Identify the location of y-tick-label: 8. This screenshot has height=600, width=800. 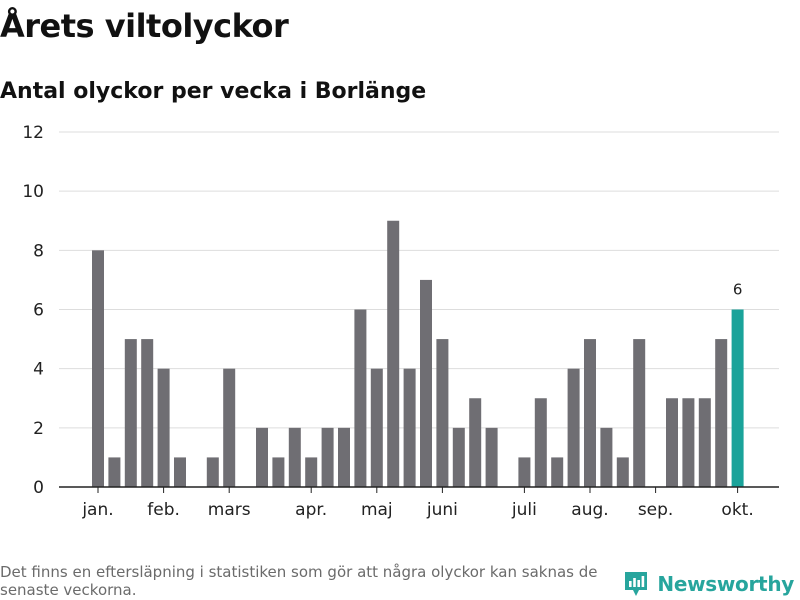
(38, 251).